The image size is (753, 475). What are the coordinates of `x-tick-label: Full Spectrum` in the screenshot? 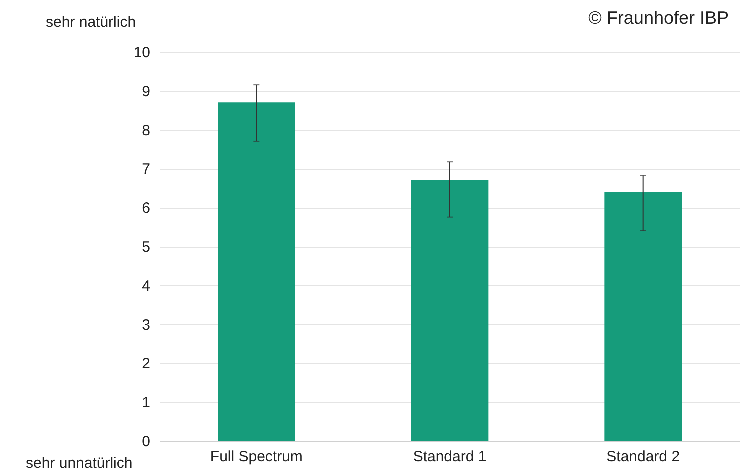 It's located at (256, 457).